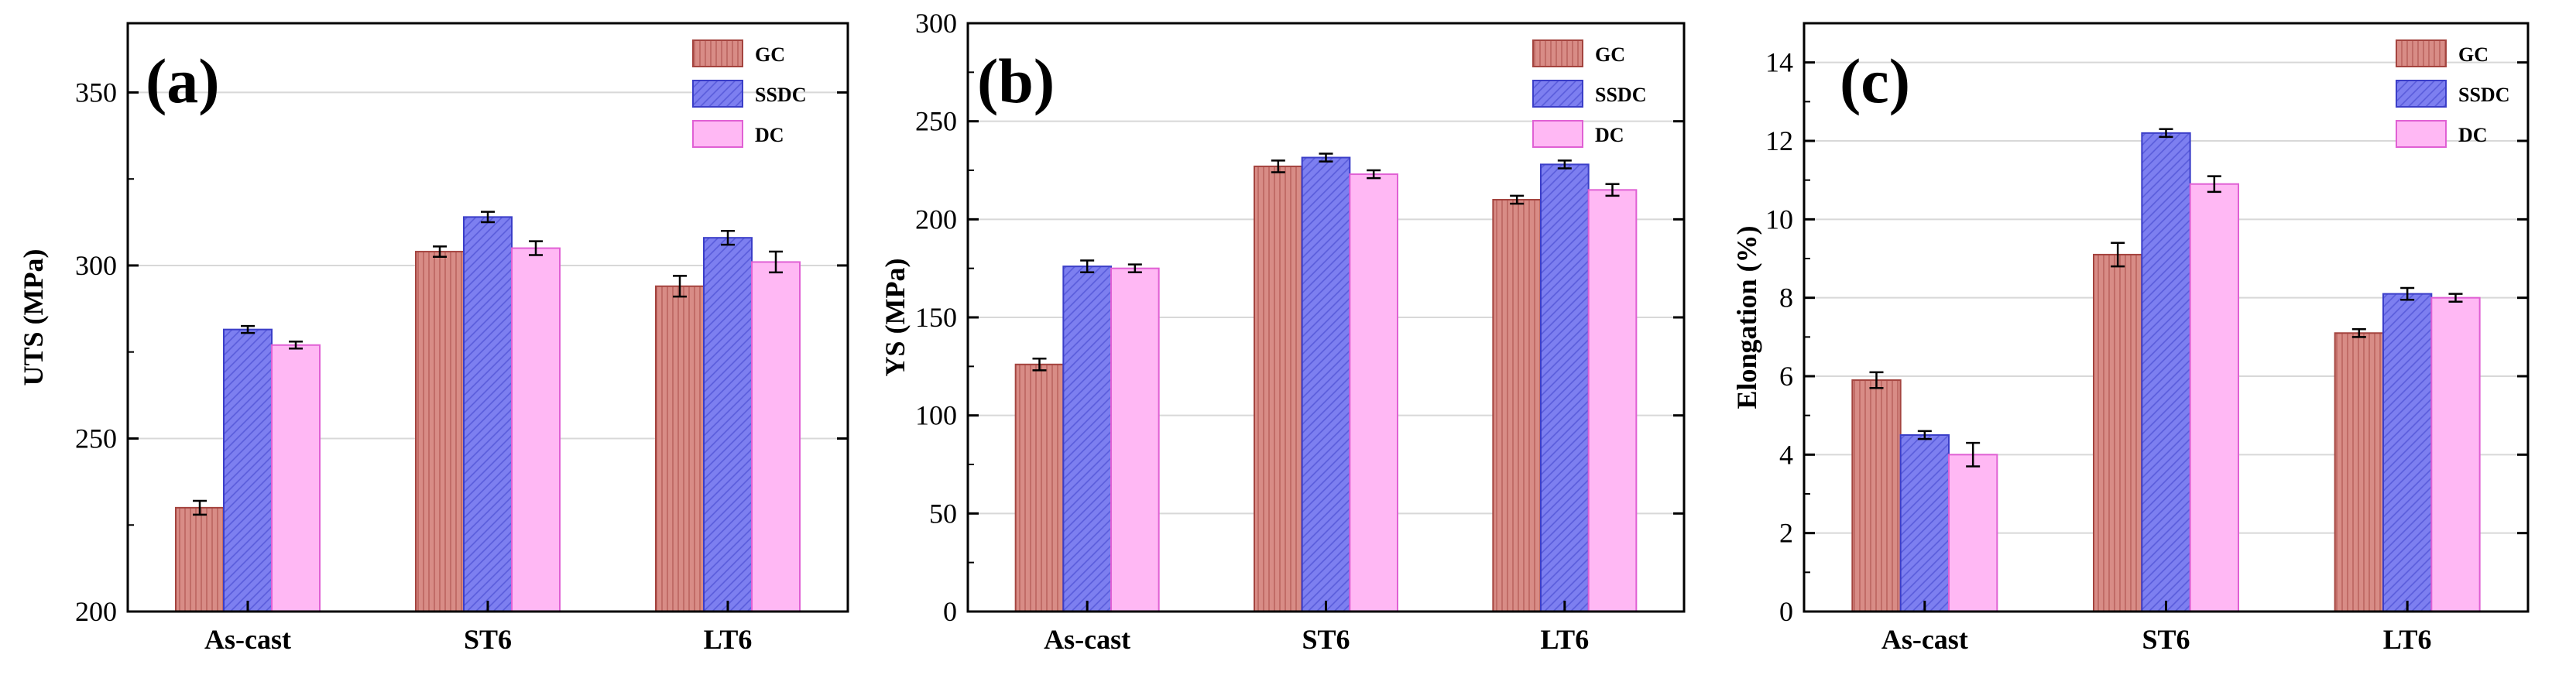  Describe the element at coordinates (943, 513) in the screenshot. I see `y-tick-label: 50` at that location.